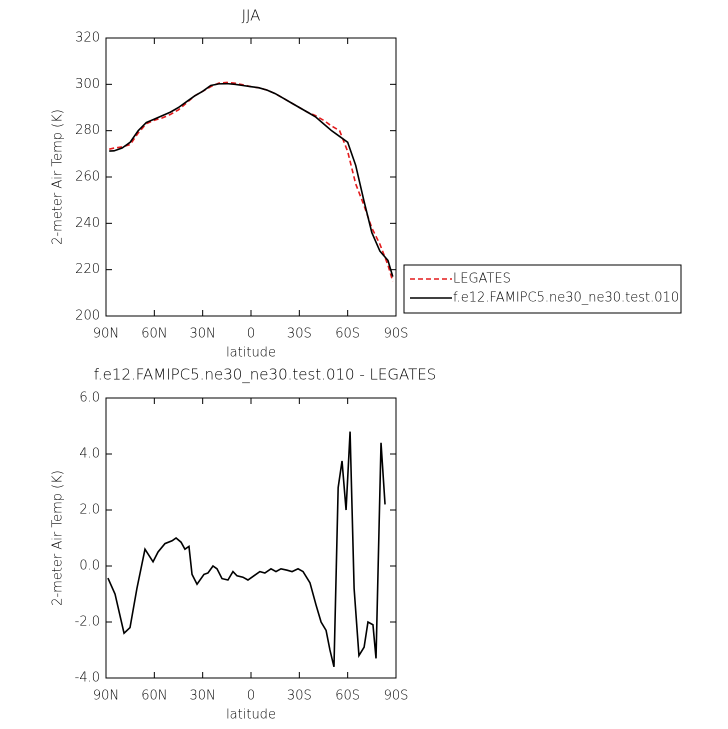 This screenshot has height=729, width=728. What do you see at coordinates (87, 84) in the screenshot?
I see `y-tick-label: 300` at bounding box center [87, 84].